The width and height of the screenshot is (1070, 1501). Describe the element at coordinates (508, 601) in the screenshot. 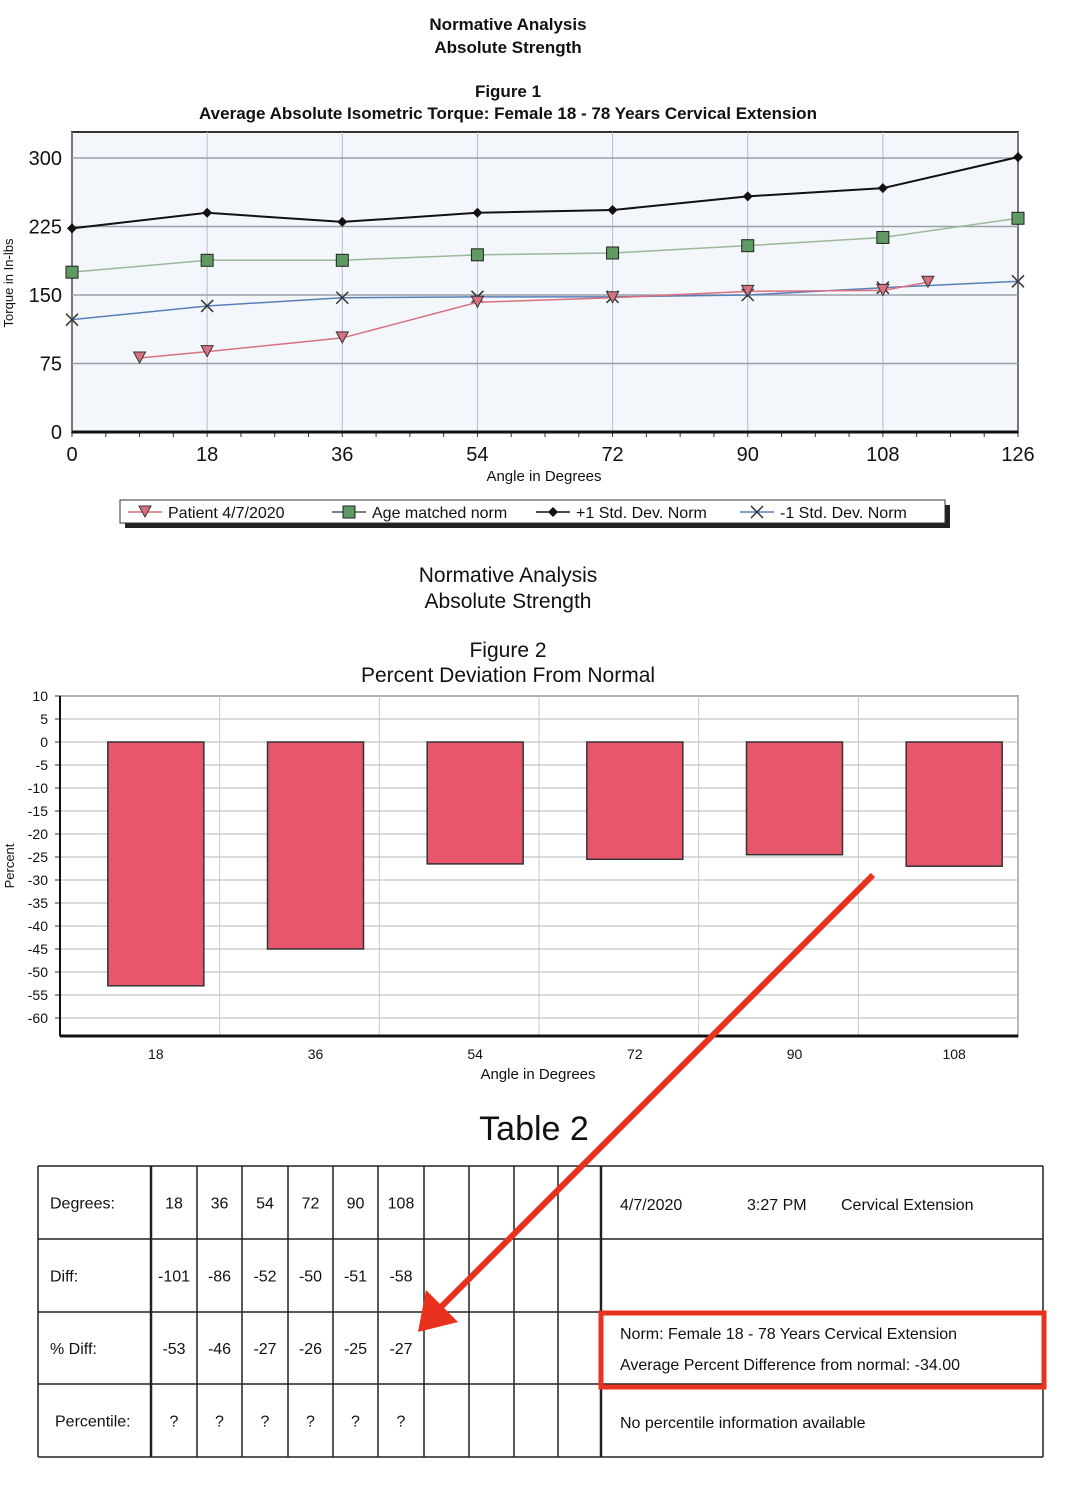

I see `fig2-header-2: Absolute Strength` at that location.